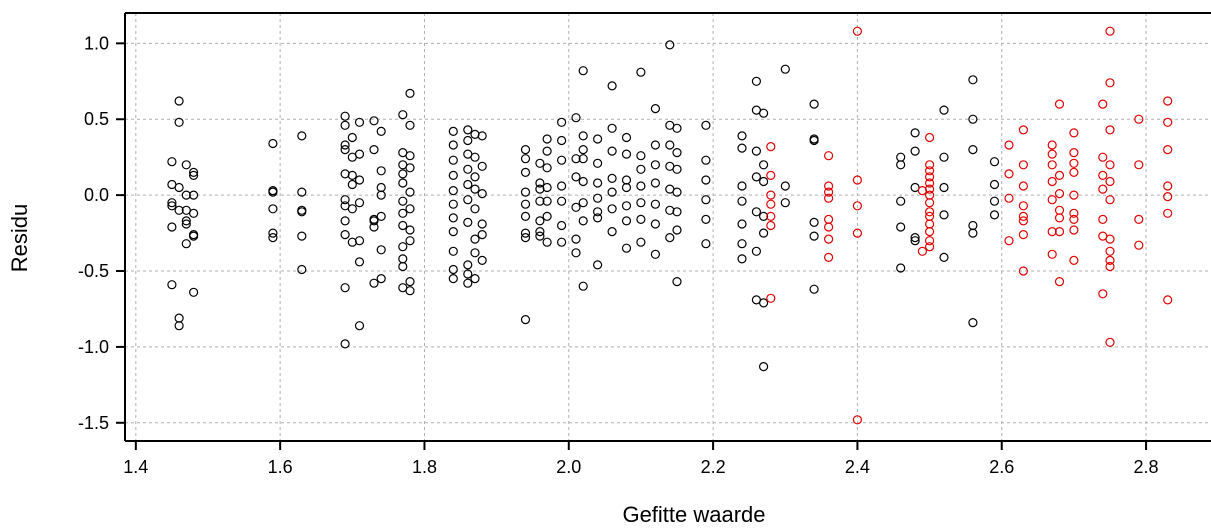 Image resolution: width=1211 pixels, height=529 pixels. What do you see at coordinates (693, 514) in the screenshot?
I see `x-axis-title: Gefitte waarde` at bounding box center [693, 514].